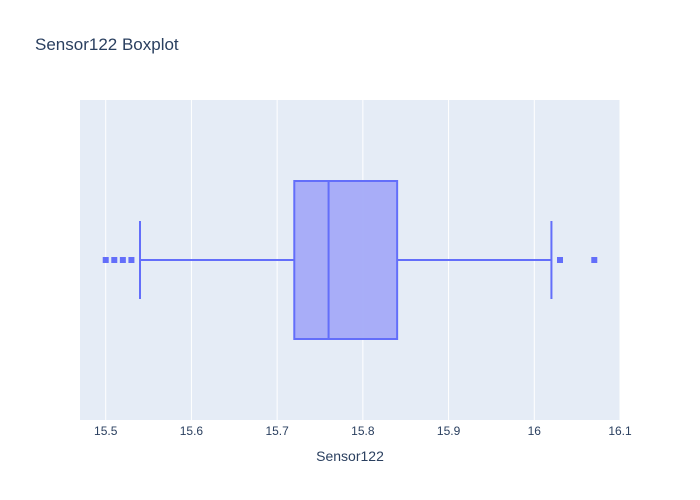 The image size is (700, 500). Describe the element at coordinates (620, 431) in the screenshot. I see `x-tick-label: 16.1` at that location.